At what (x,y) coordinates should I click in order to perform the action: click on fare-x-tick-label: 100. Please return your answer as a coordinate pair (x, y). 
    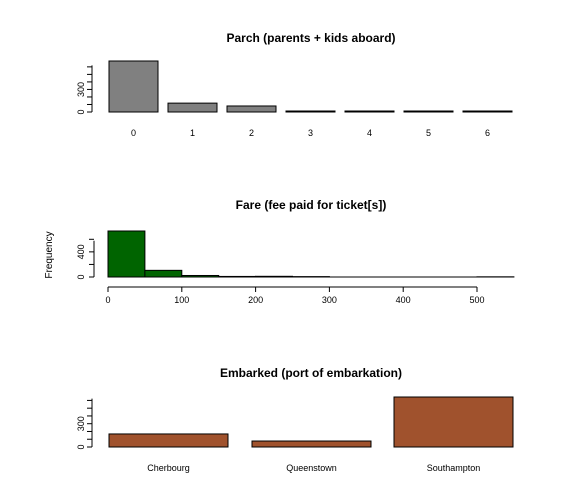
    Looking at the image, I should click on (181, 300).